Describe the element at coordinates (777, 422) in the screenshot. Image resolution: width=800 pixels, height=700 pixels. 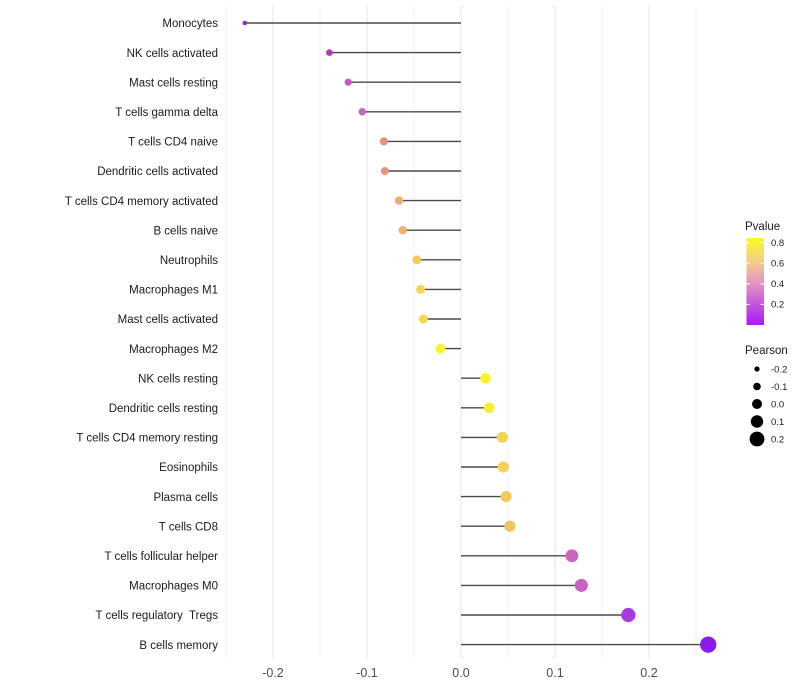
I see `pearson-legend-label: 0.1` at that location.